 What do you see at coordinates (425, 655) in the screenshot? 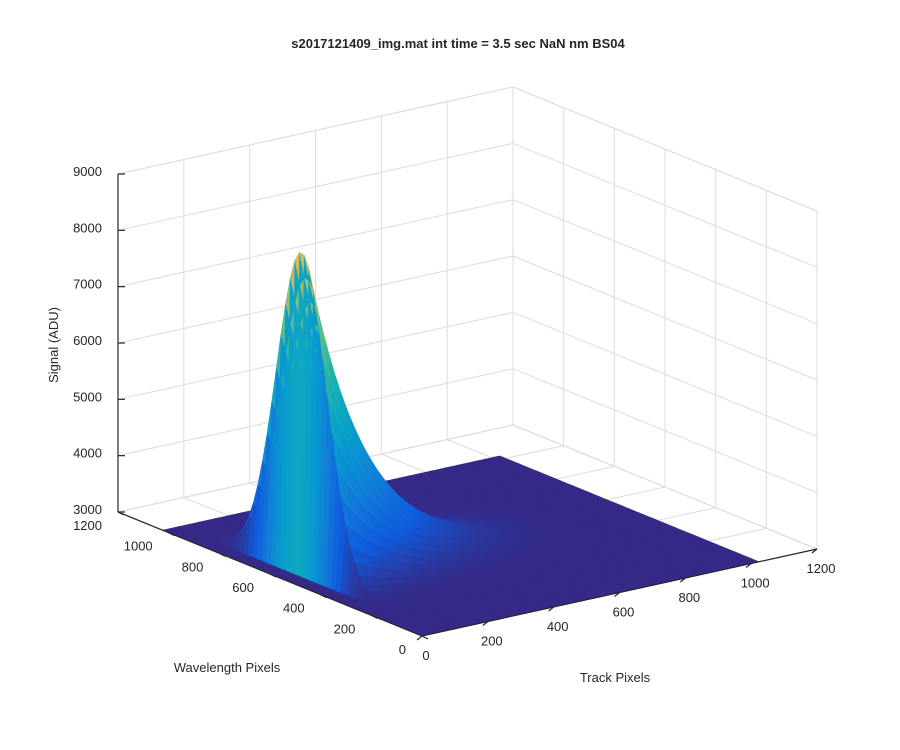
I see `x-tick-label: 0` at bounding box center [425, 655].